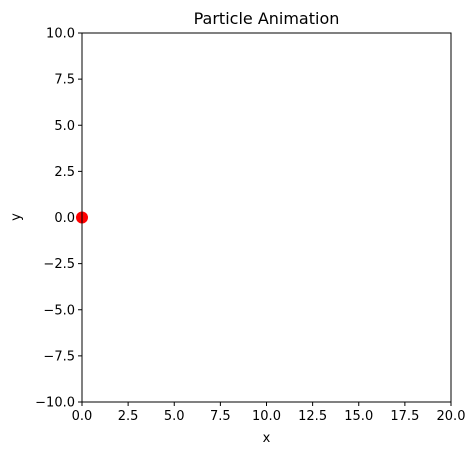 This screenshot has width=476, height=455. I want to click on y-axis-label: y, so click(16, 217).